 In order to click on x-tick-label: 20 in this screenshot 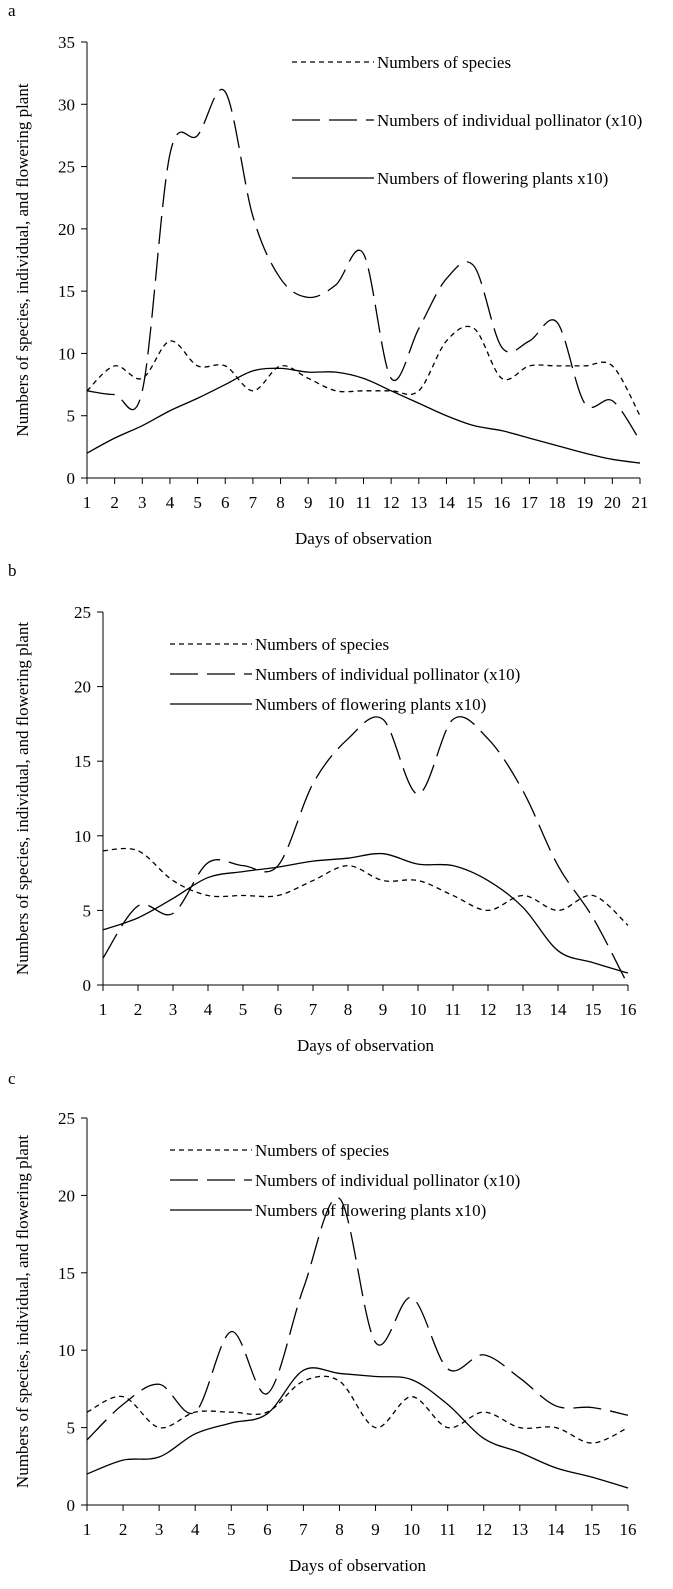, I will do `click(612, 502)`.